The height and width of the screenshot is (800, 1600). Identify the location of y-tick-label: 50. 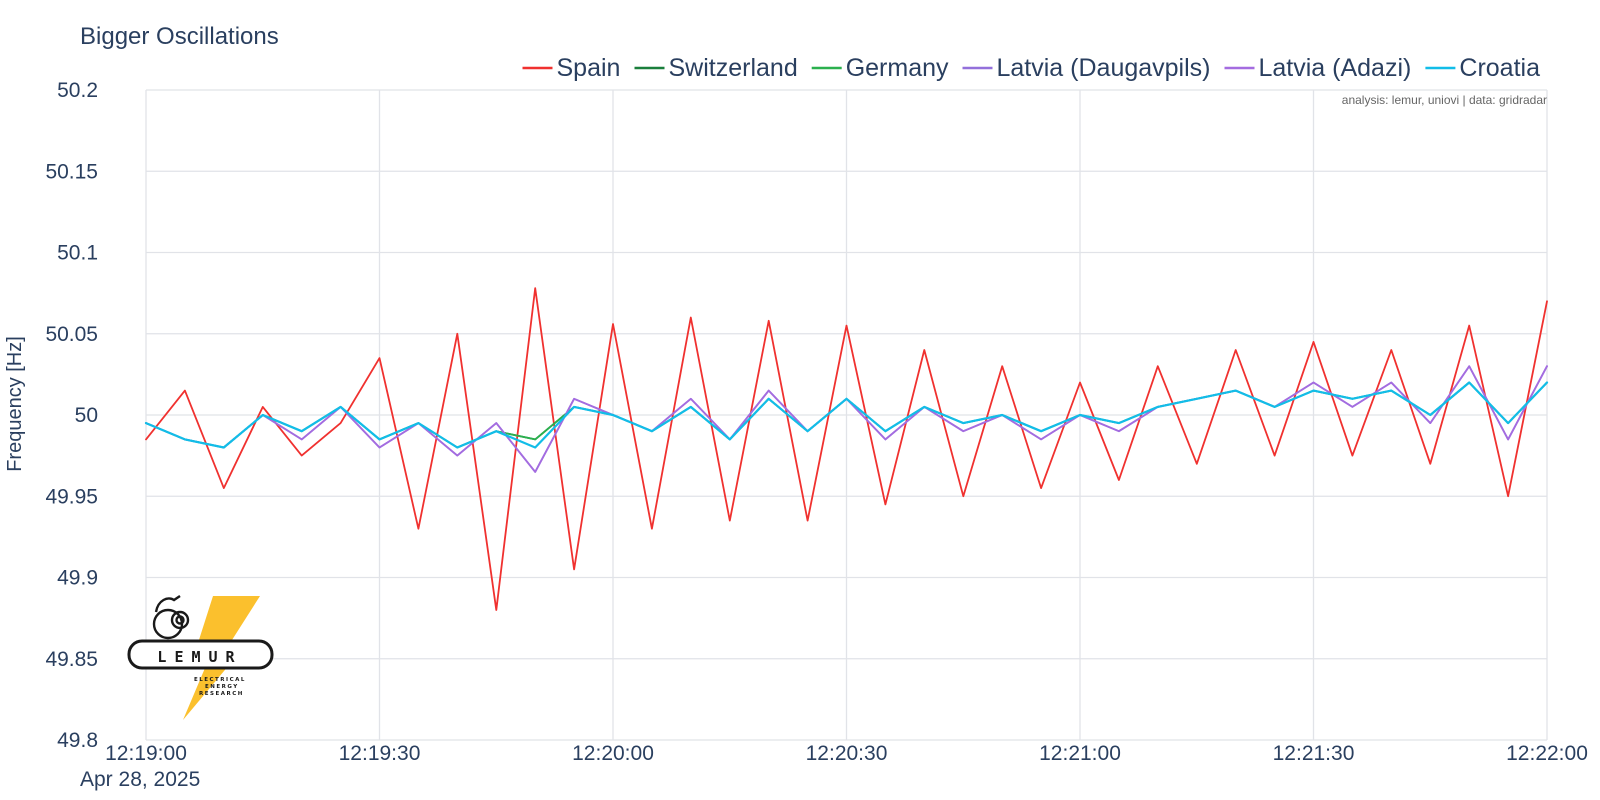
(86, 415).